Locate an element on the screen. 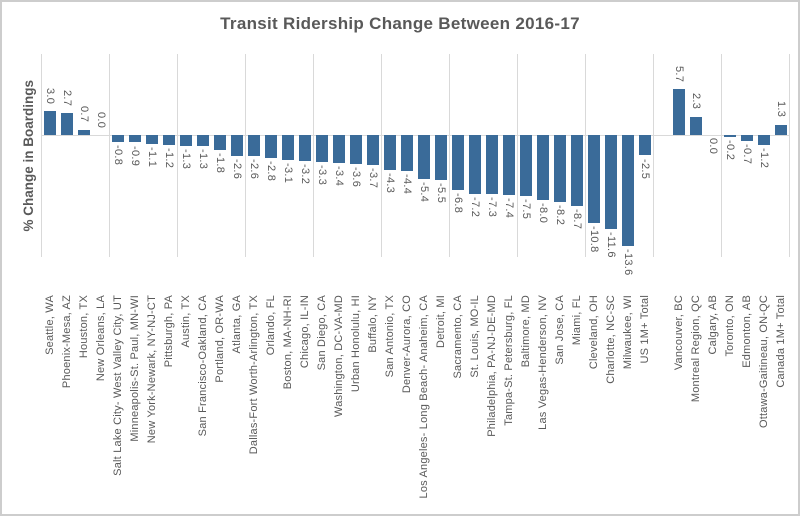 Image resolution: width=800 pixels, height=516 pixels. category-label: Houston, TX is located at coordinates (83, 327).